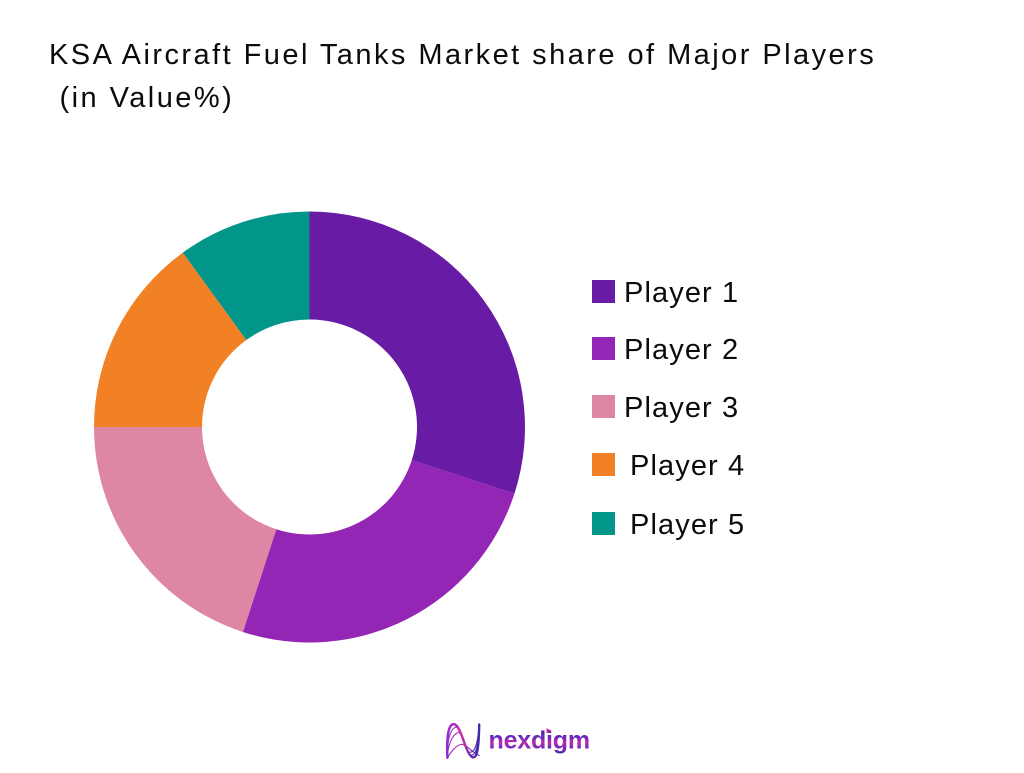  Describe the element at coordinates (539, 741) in the screenshot. I see `svg-text: nexdigm` at that location.